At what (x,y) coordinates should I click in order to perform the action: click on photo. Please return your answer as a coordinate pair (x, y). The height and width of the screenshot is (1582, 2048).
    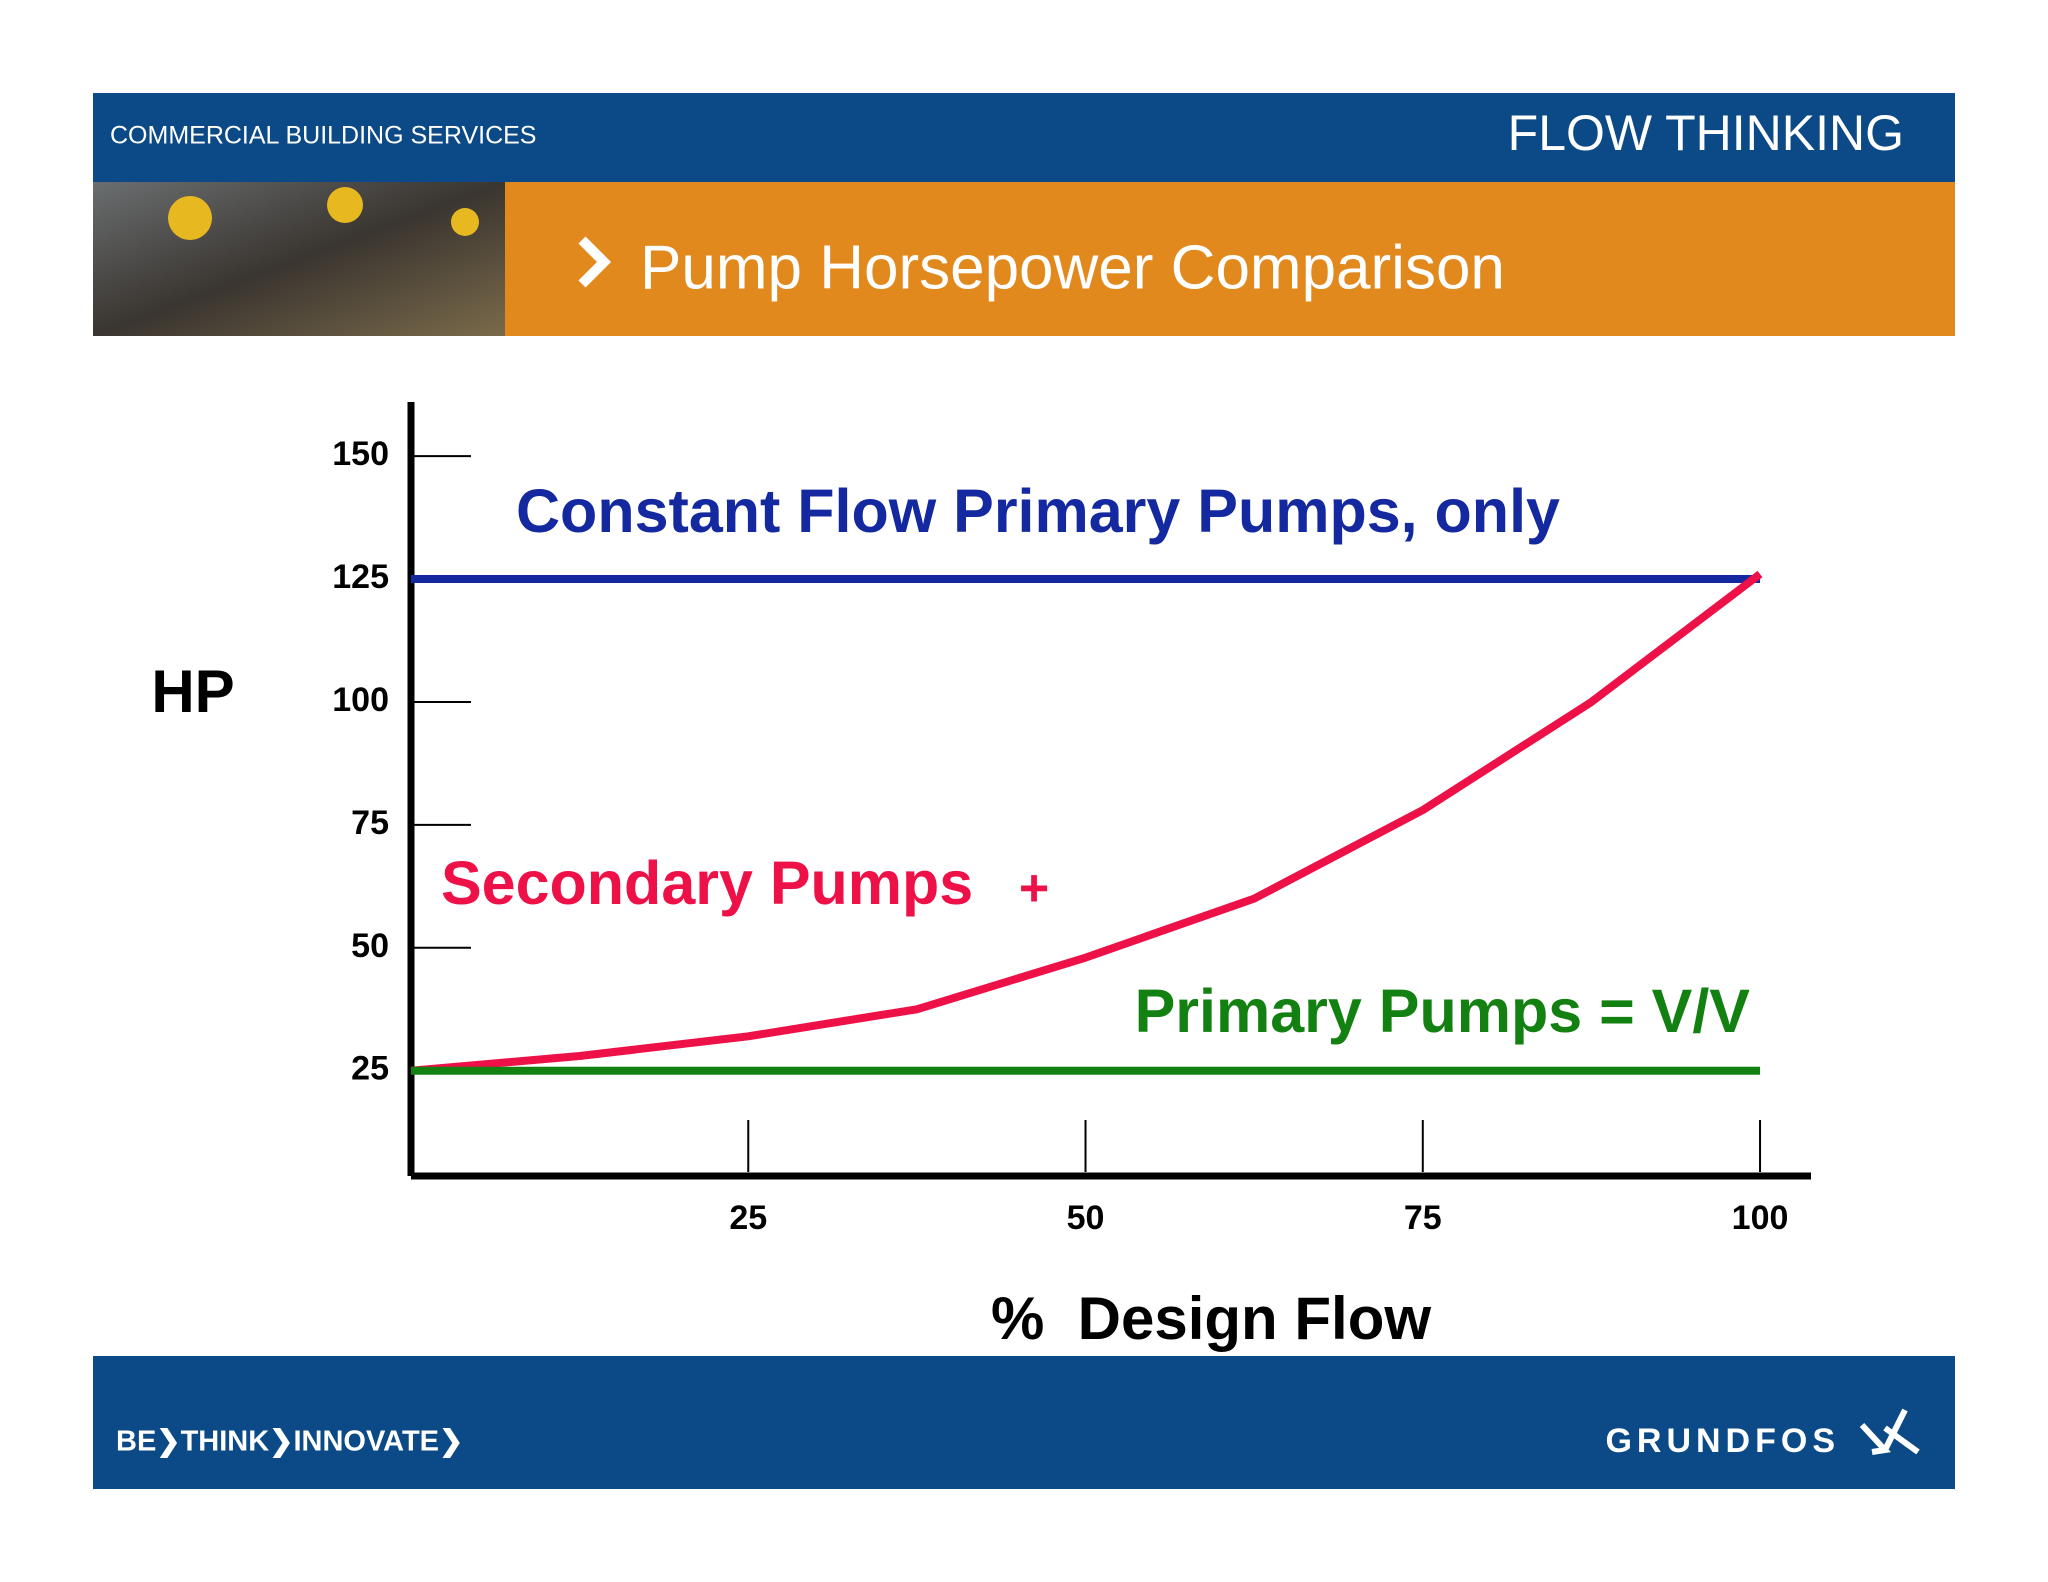
    Looking at the image, I should click on (299, 259).